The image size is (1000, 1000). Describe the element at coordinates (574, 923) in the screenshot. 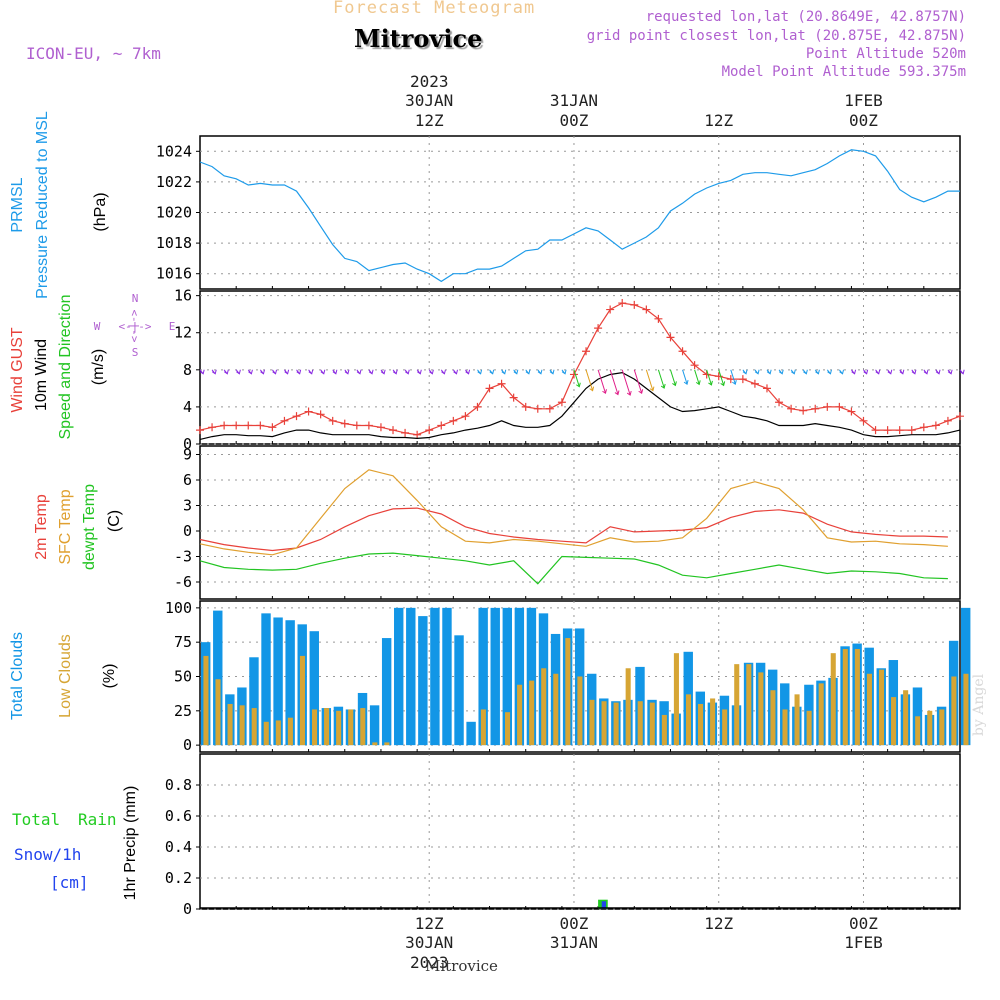

I see `bottom-time-label: 00Z` at that location.